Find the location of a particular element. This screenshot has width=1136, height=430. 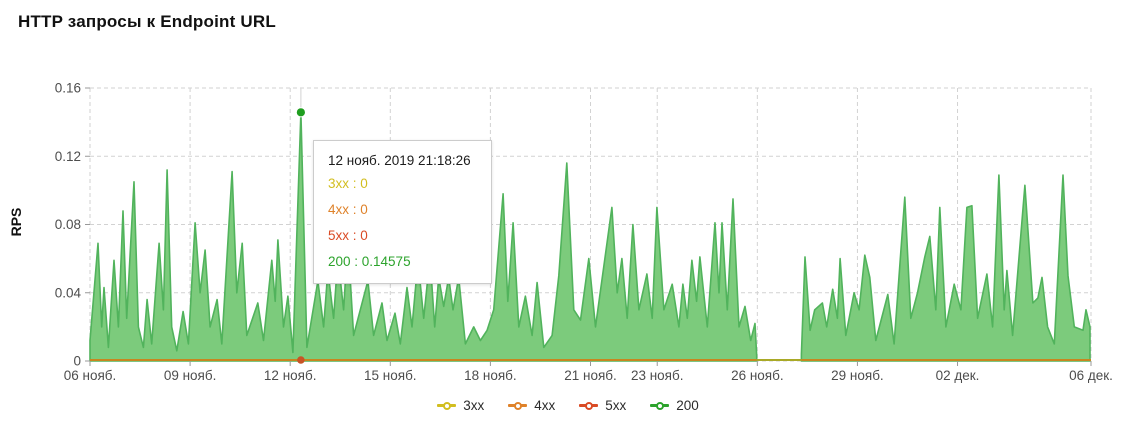

legend-marker-4xx-icon is located at coordinates (518, 405).